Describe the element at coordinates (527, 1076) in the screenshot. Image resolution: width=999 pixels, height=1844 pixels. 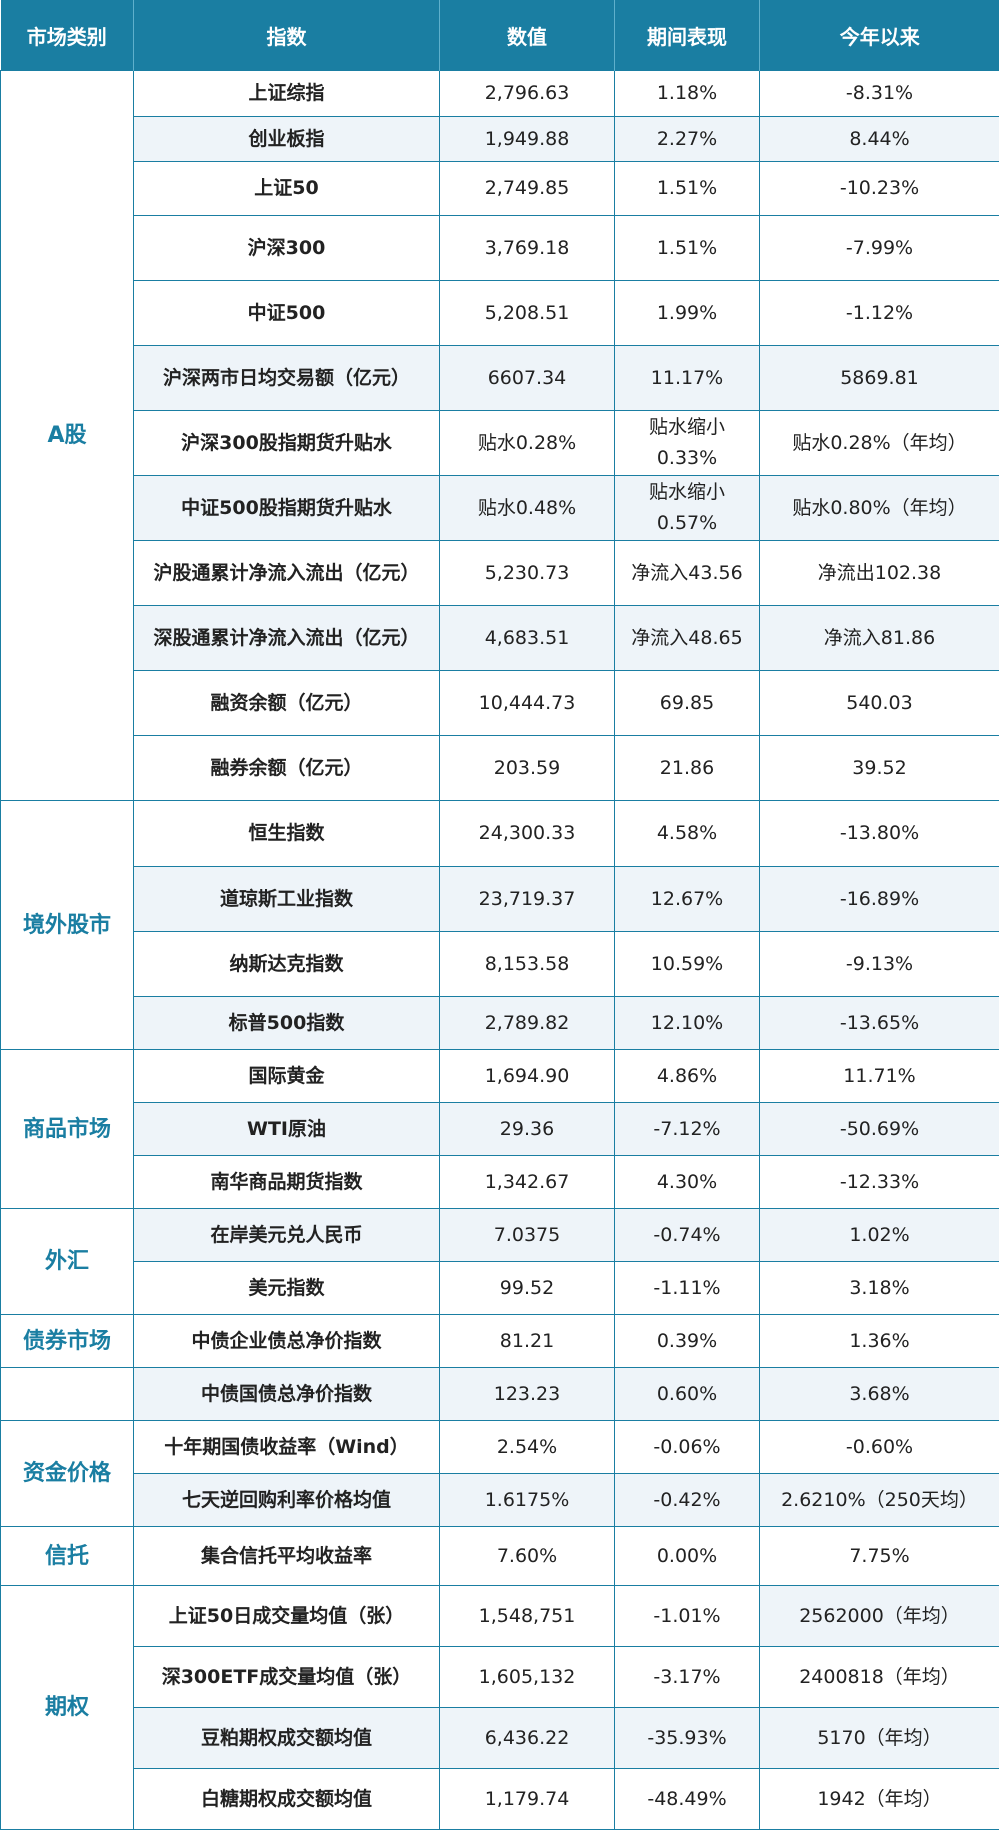
I see `value-cell: 1,694.90` at that location.